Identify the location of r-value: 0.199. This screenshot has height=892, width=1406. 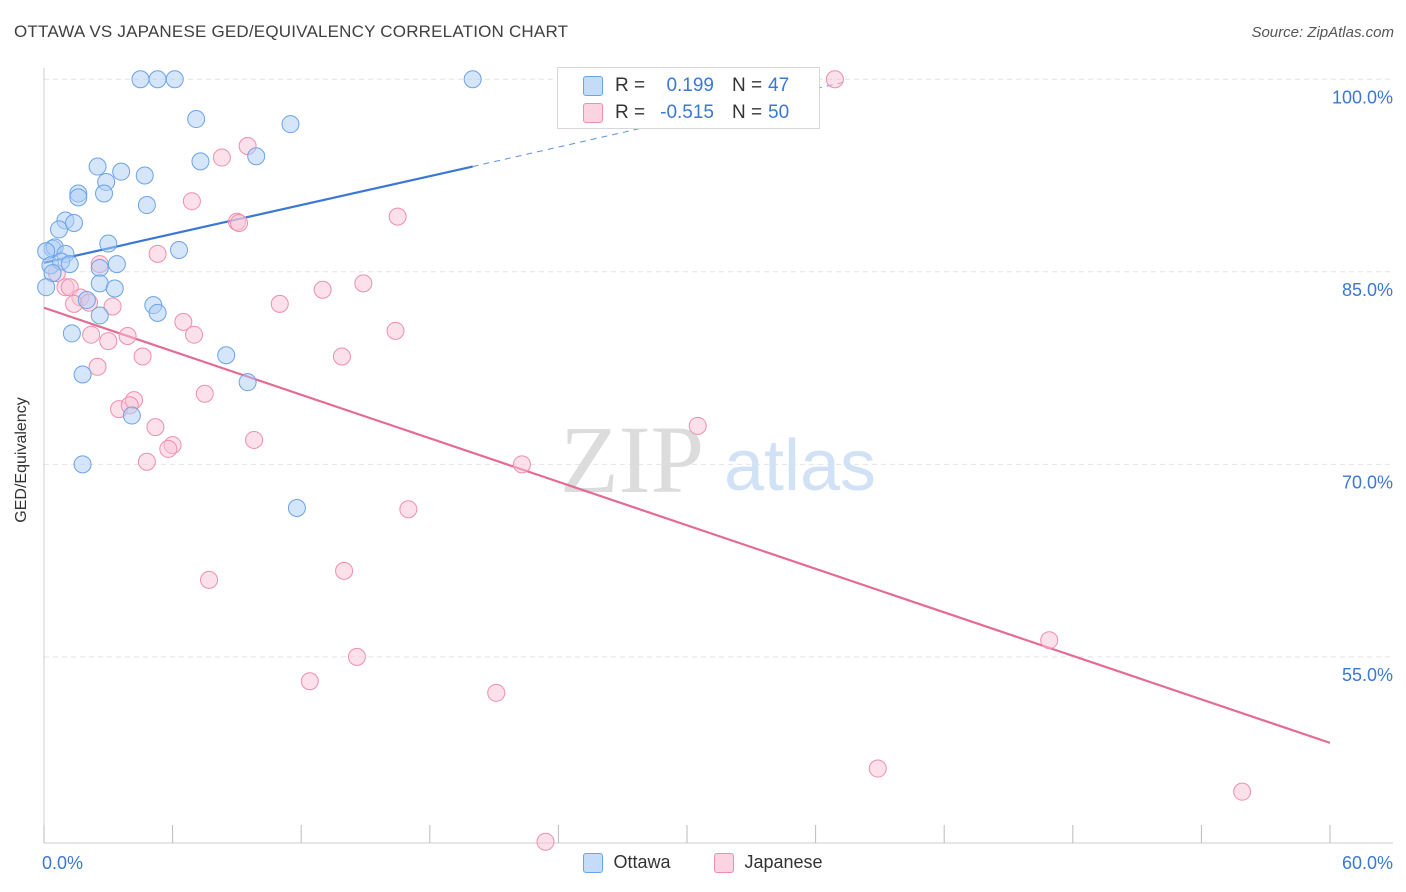
(690, 85).